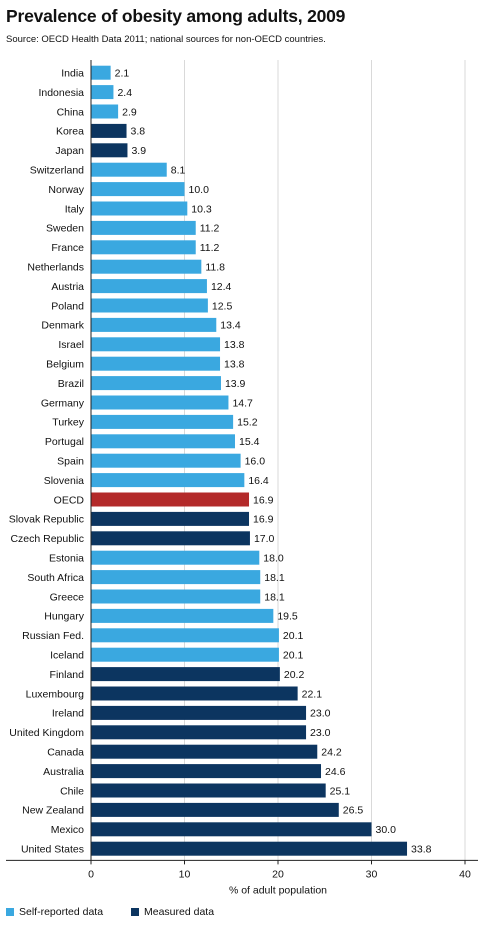 This screenshot has height=926, width=482. Describe the element at coordinates (71, 384) in the screenshot. I see `category-label: Brazil` at that location.